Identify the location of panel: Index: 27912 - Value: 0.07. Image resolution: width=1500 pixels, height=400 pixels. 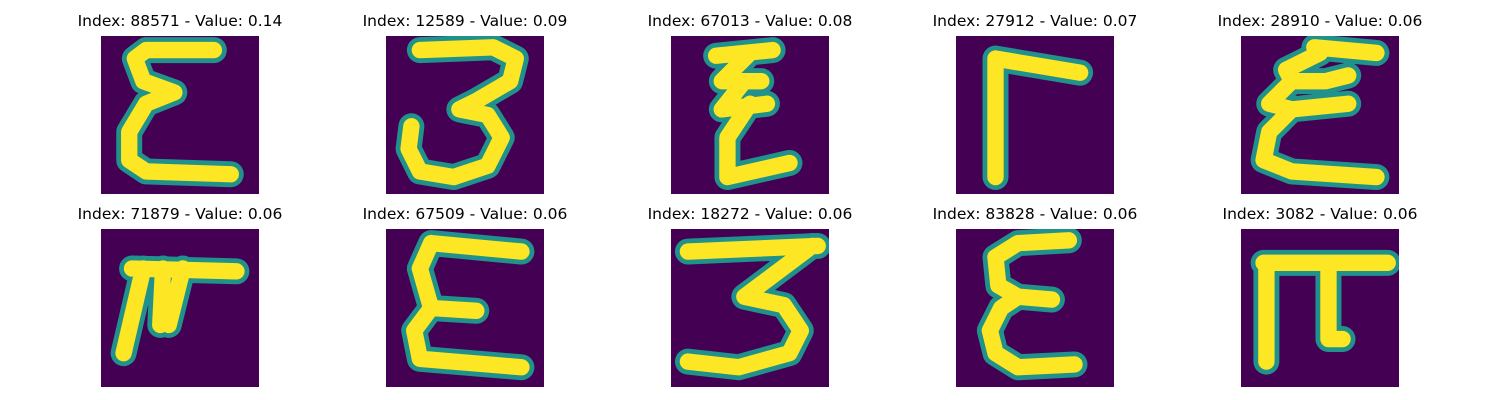
(1035, 103).